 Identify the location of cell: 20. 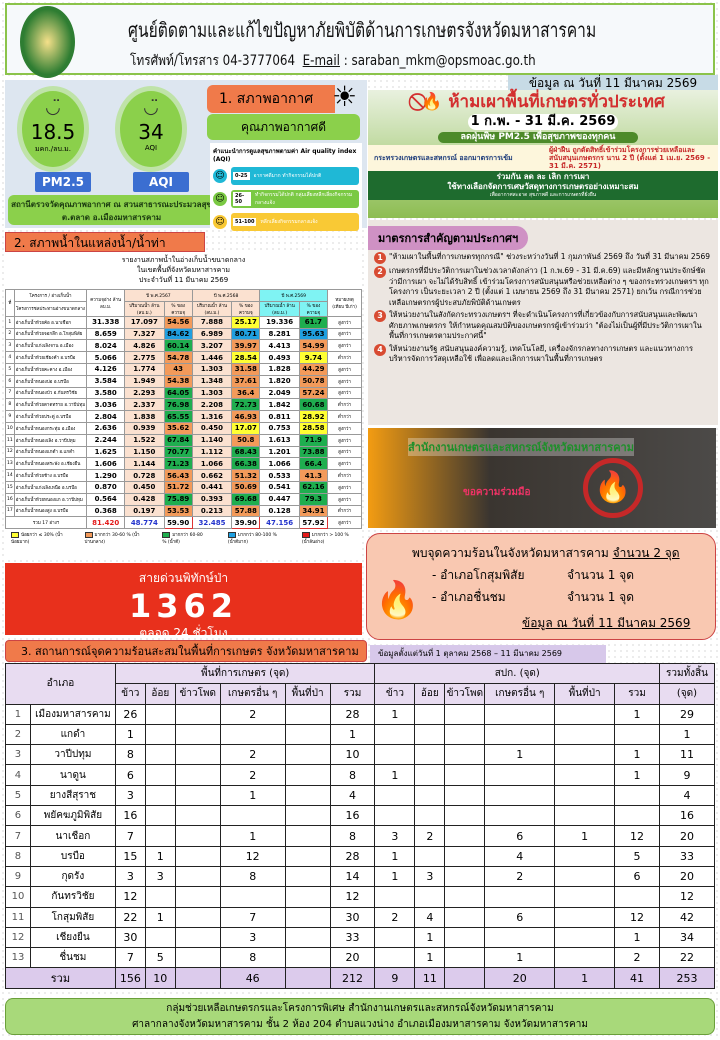
(352, 958).